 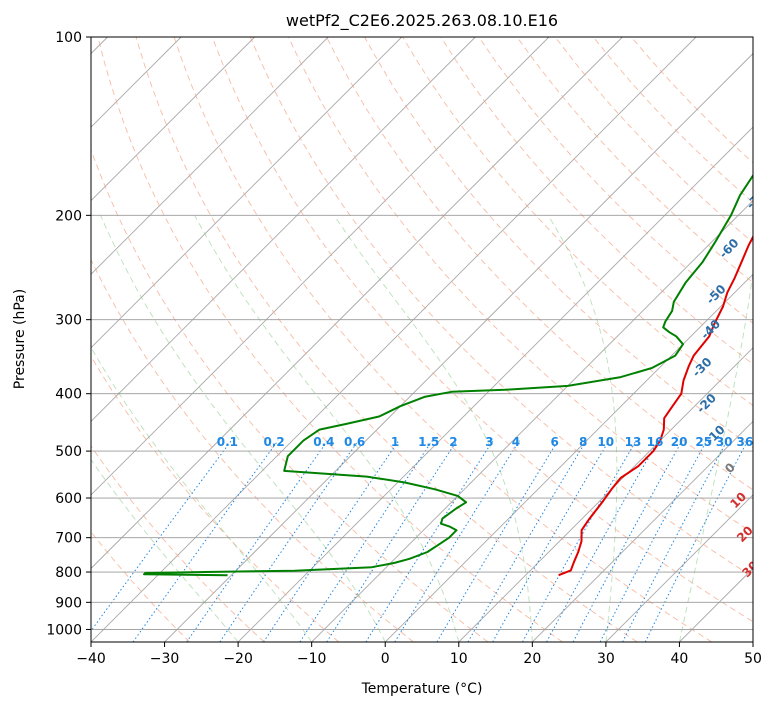 What do you see at coordinates (354, 442) in the screenshot?
I see `mixing-ratio-label: 0.6` at bounding box center [354, 442].